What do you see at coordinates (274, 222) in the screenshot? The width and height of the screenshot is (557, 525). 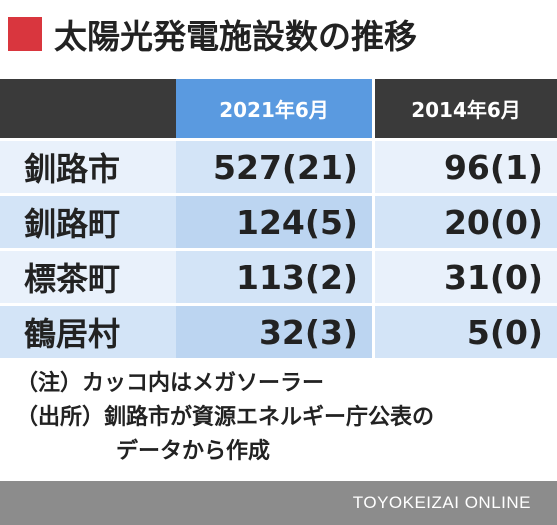 I see `cell-2021: 124(5)` at bounding box center [274, 222].